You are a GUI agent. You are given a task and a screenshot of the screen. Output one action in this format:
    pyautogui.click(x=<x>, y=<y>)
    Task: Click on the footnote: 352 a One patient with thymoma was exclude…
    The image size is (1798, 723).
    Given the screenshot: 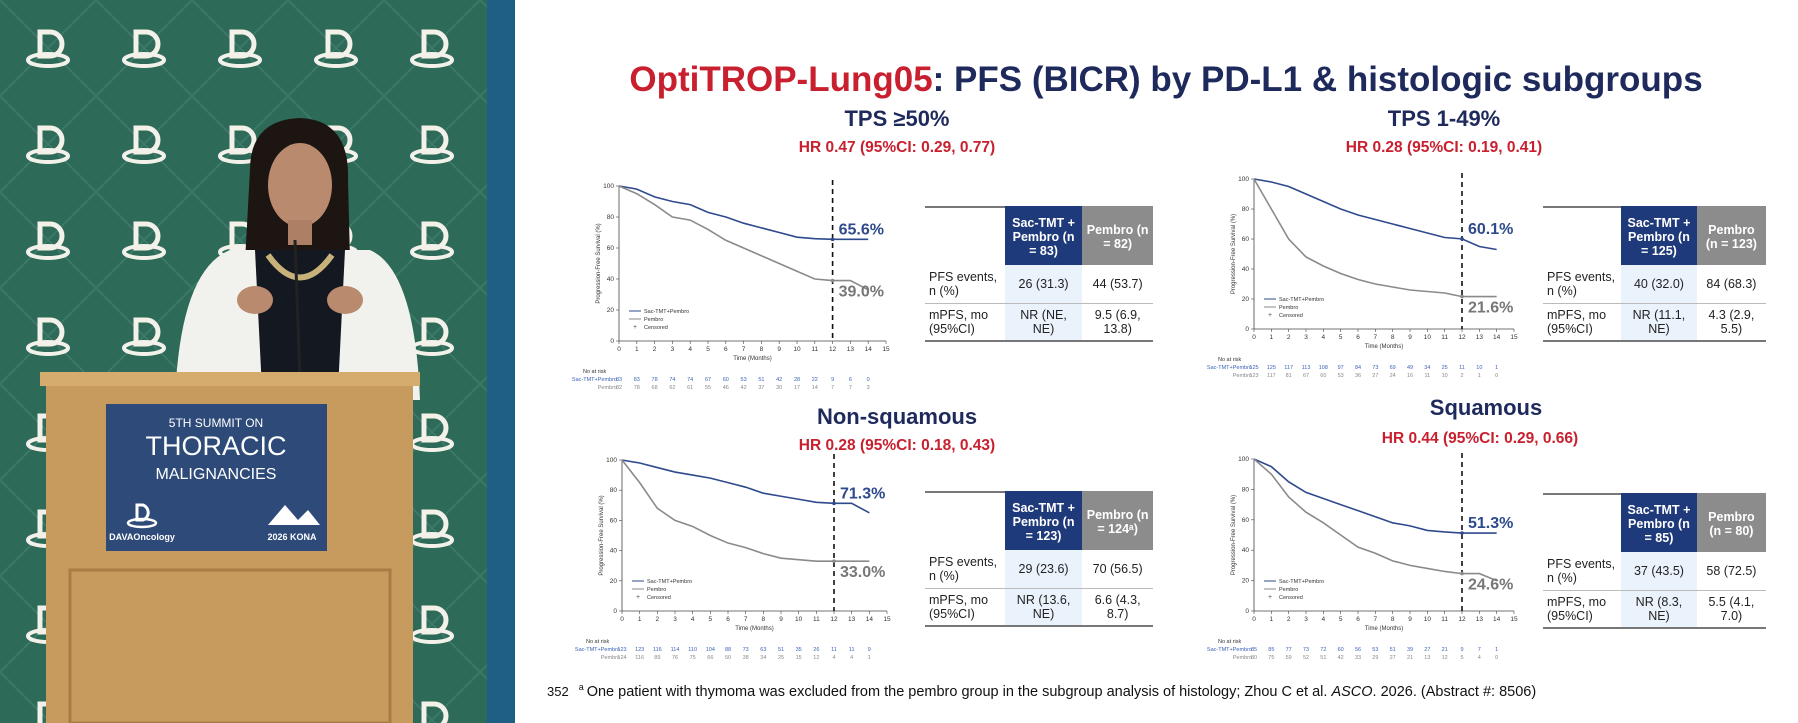 What is the action you would take?
    pyautogui.click(x=1041, y=691)
    